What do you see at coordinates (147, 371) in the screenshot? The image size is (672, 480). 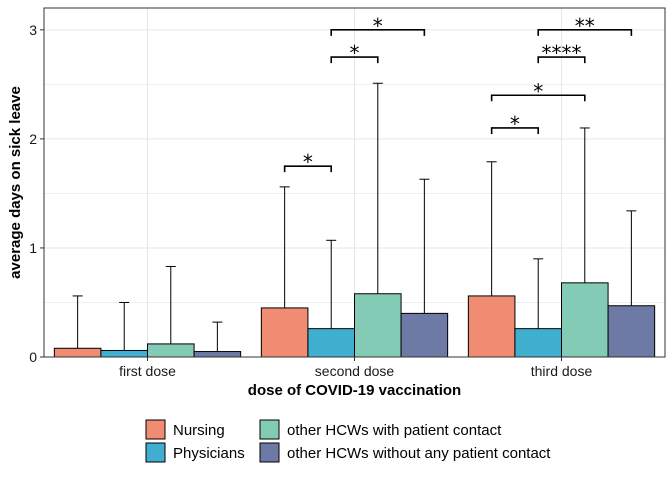 I see `x-tick-label: first dose` at bounding box center [147, 371].